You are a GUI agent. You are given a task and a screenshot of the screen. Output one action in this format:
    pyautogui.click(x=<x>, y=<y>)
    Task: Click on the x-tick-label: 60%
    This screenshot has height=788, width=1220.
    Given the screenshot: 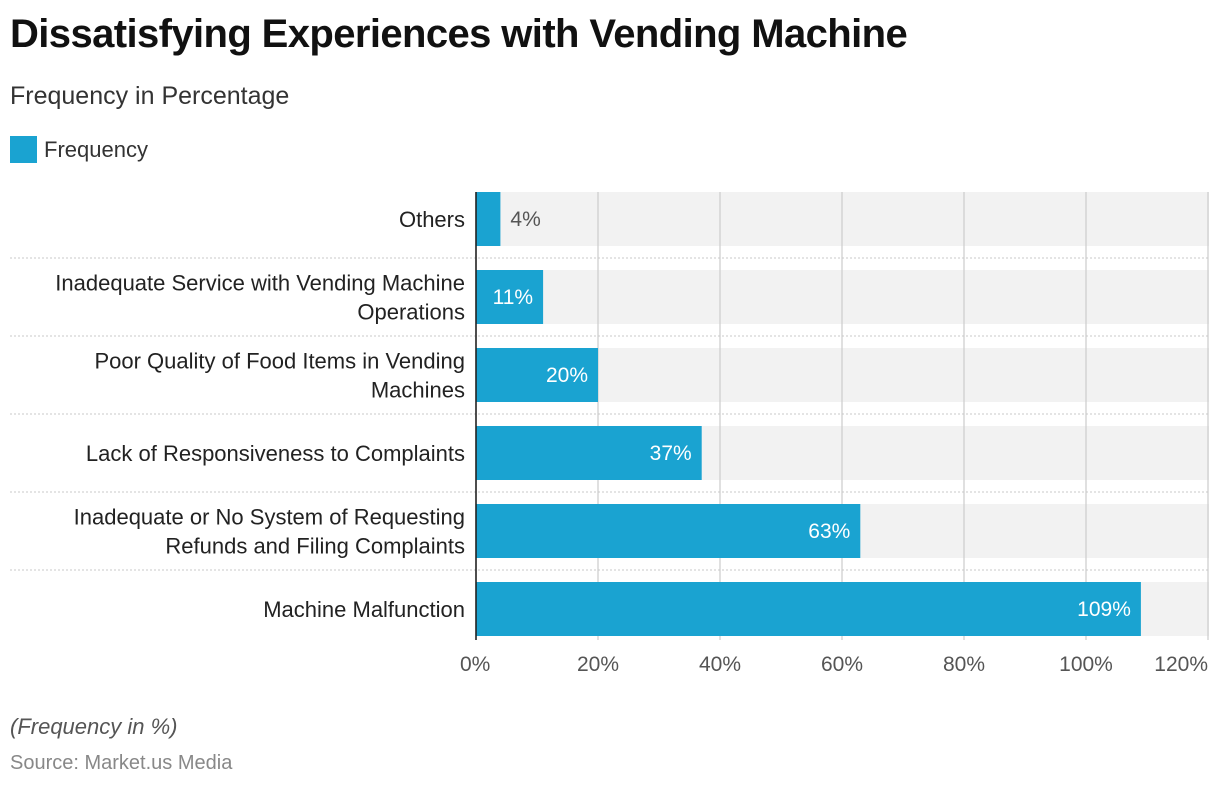 What is the action you would take?
    pyautogui.click(x=842, y=664)
    